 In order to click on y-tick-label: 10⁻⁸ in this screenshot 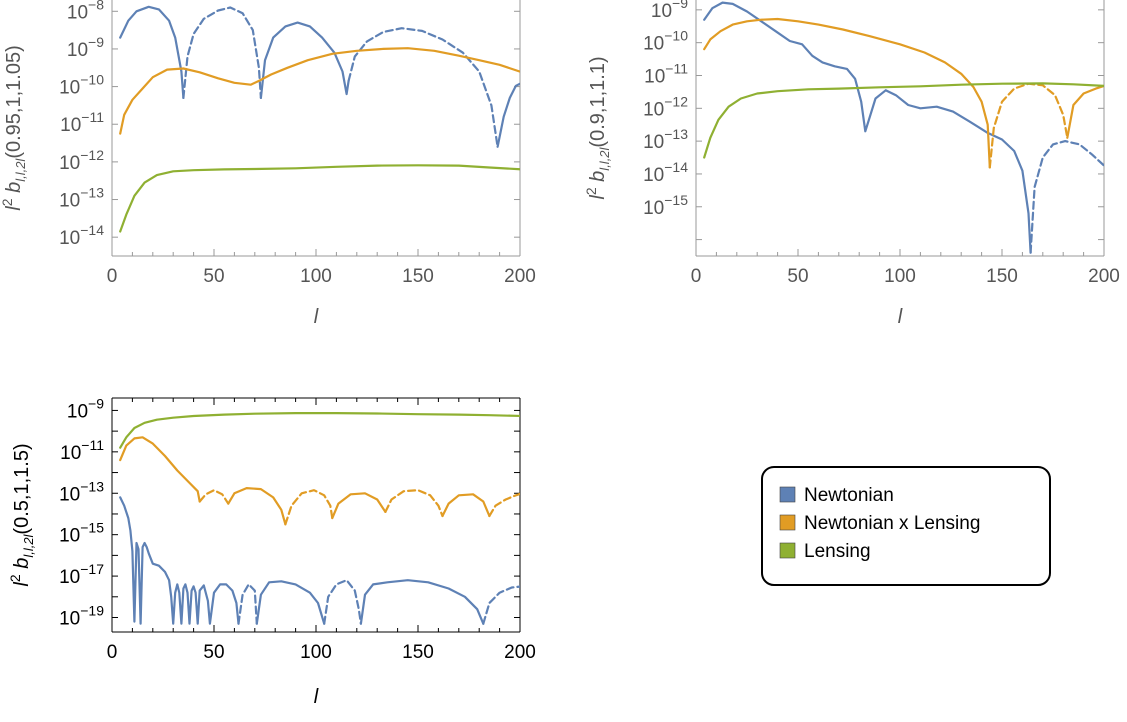, I will do `click(85, 11)`.